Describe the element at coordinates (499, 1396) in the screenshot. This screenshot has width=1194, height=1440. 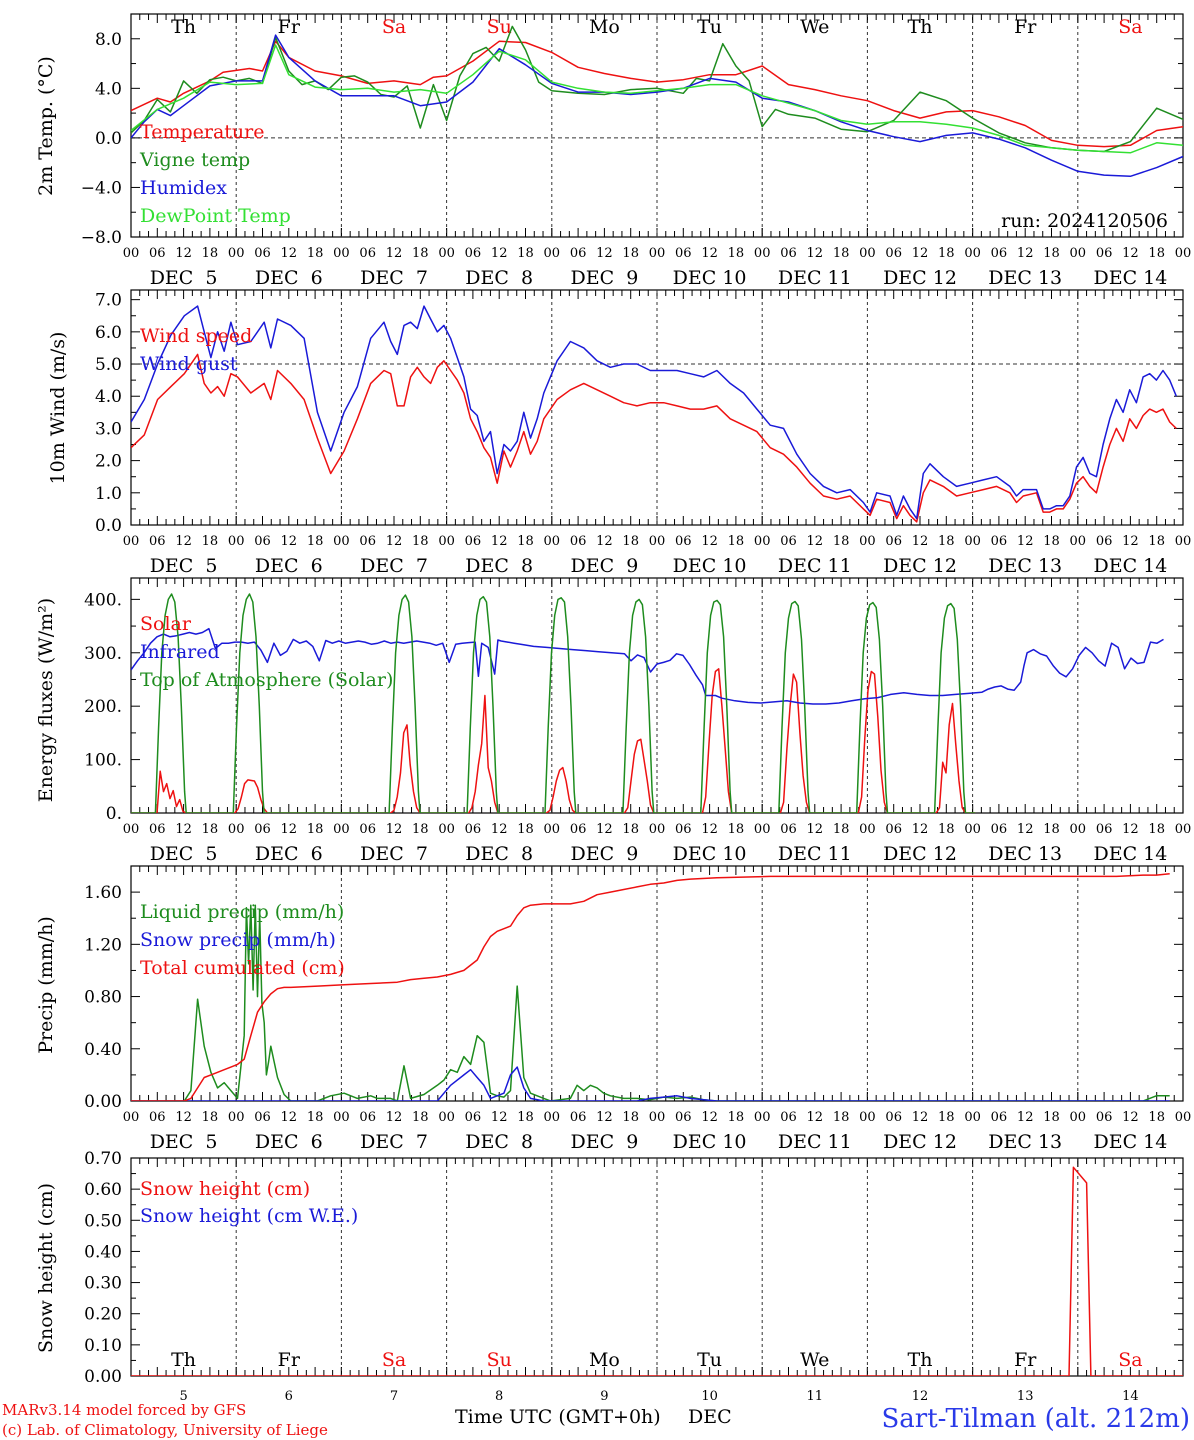
I see `day-number-label: 8` at that location.